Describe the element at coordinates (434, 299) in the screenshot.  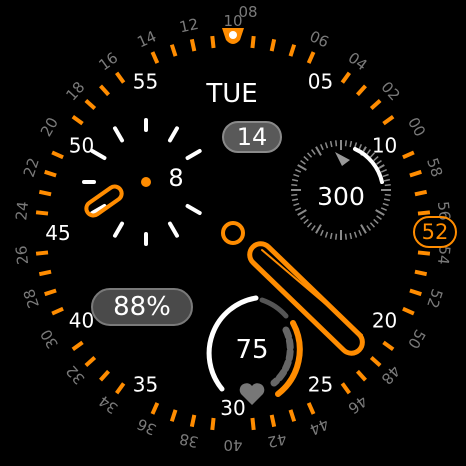
I see `outer-hour-label: 52` at that location.